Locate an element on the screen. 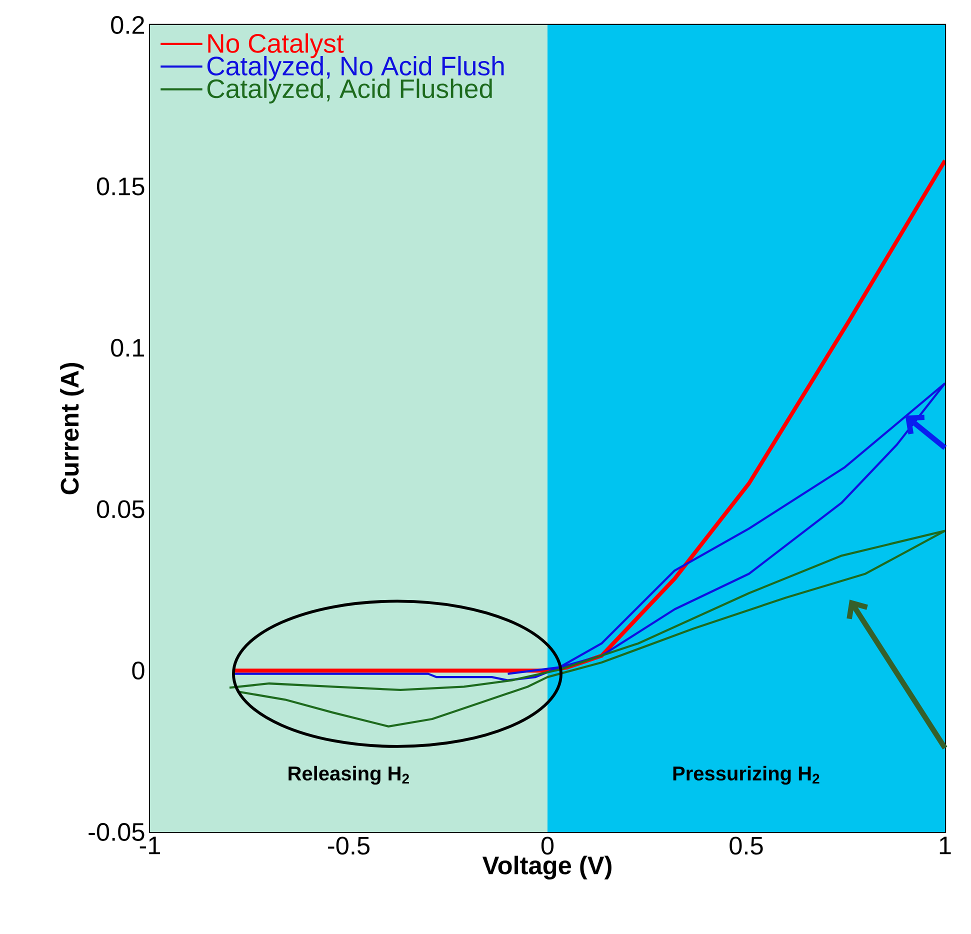 This screenshot has width=971, height=934. y-tick-label: 0.15 is located at coordinates (120, 186).